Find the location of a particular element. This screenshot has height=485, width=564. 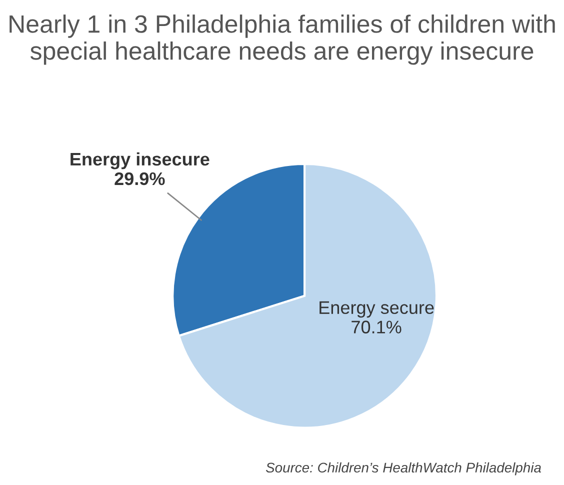

slice-label: Energy secure is located at coordinates (377, 309).